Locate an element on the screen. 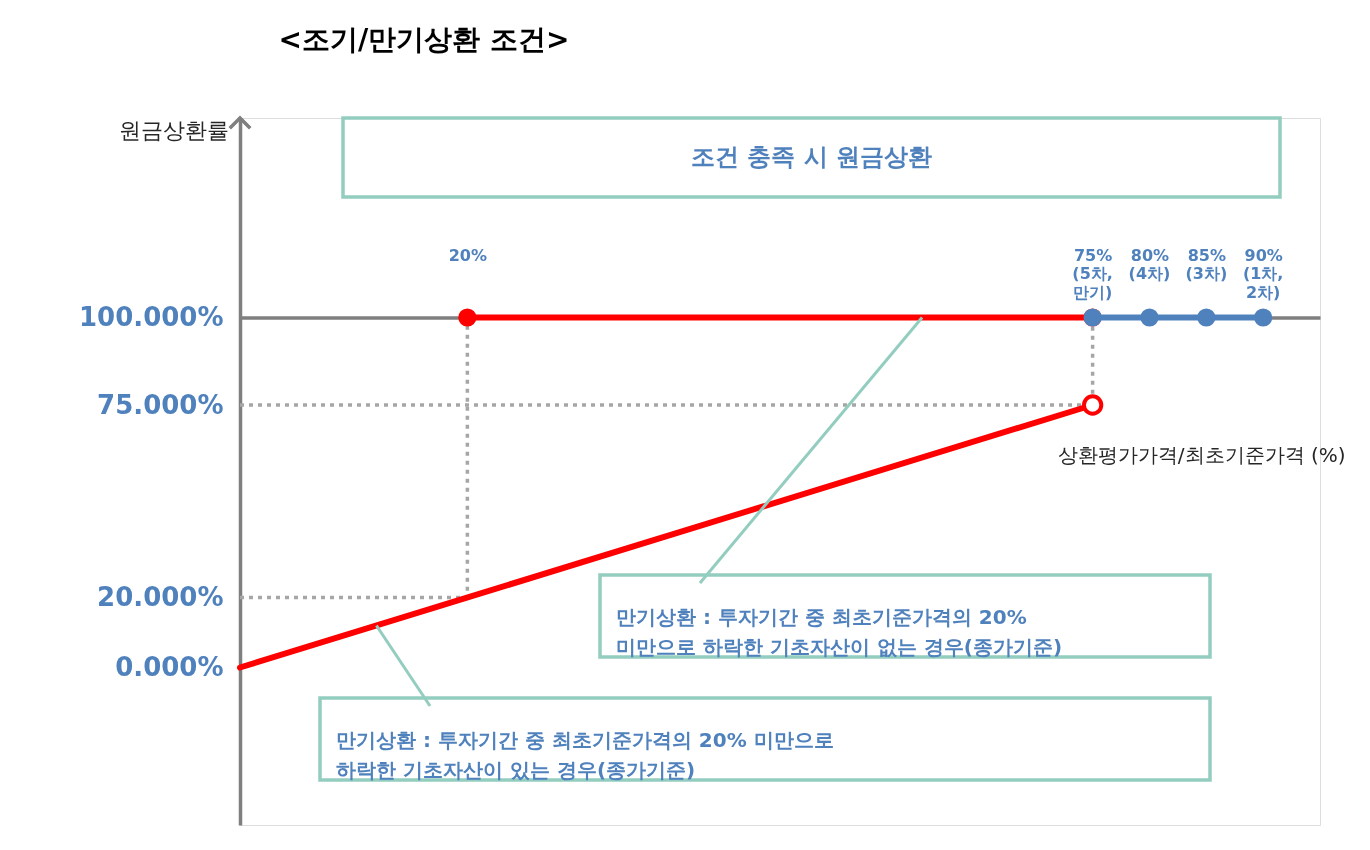 The height and width of the screenshot is (850, 1370). annotation: 만기상환 : 투자기간 중 최초기준가격의 20% 미만으로 하락한 기초자산이 없는 경우(종가기준) is located at coordinates (839, 632).